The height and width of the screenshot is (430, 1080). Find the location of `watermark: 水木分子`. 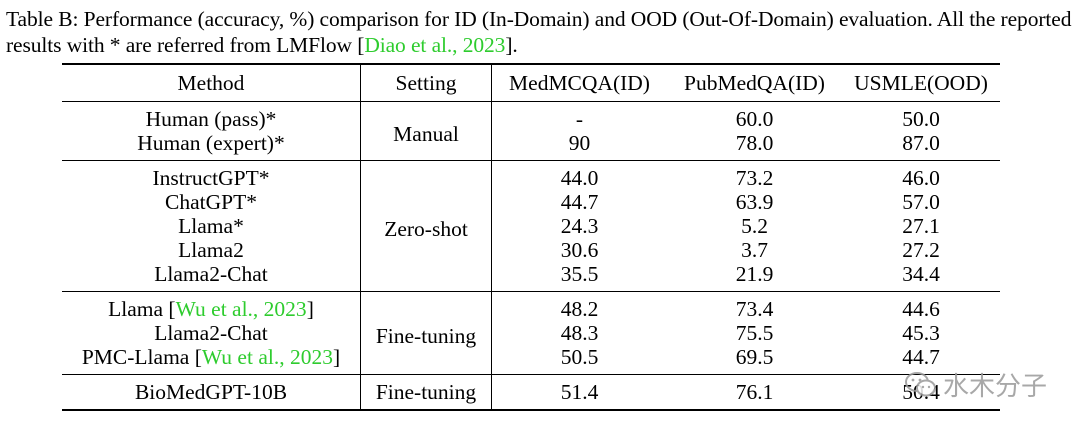

watermark: 水木分子 is located at coordinates (976, 384).